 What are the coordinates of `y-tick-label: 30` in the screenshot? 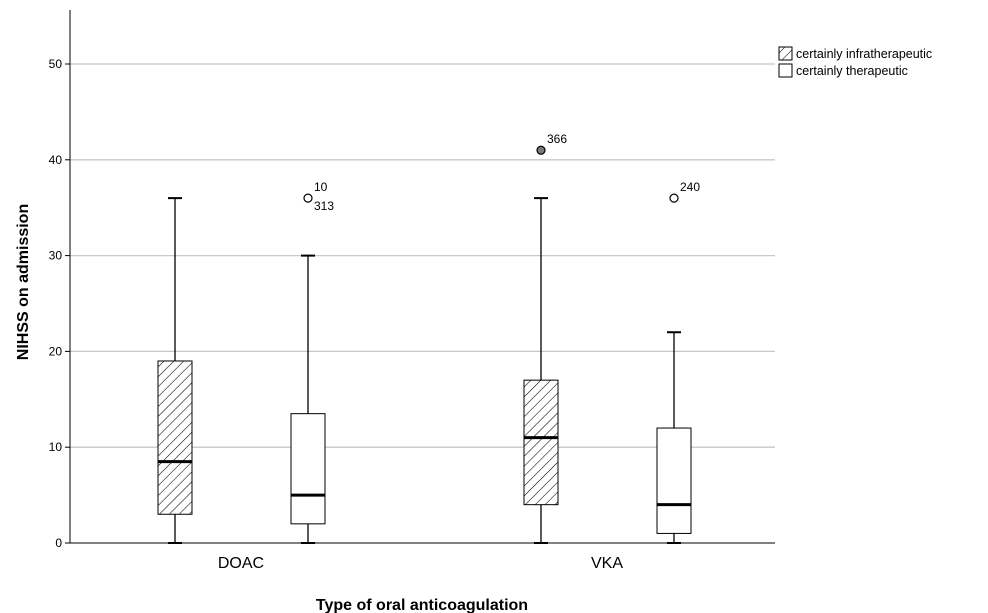 It's located at (56, 256).